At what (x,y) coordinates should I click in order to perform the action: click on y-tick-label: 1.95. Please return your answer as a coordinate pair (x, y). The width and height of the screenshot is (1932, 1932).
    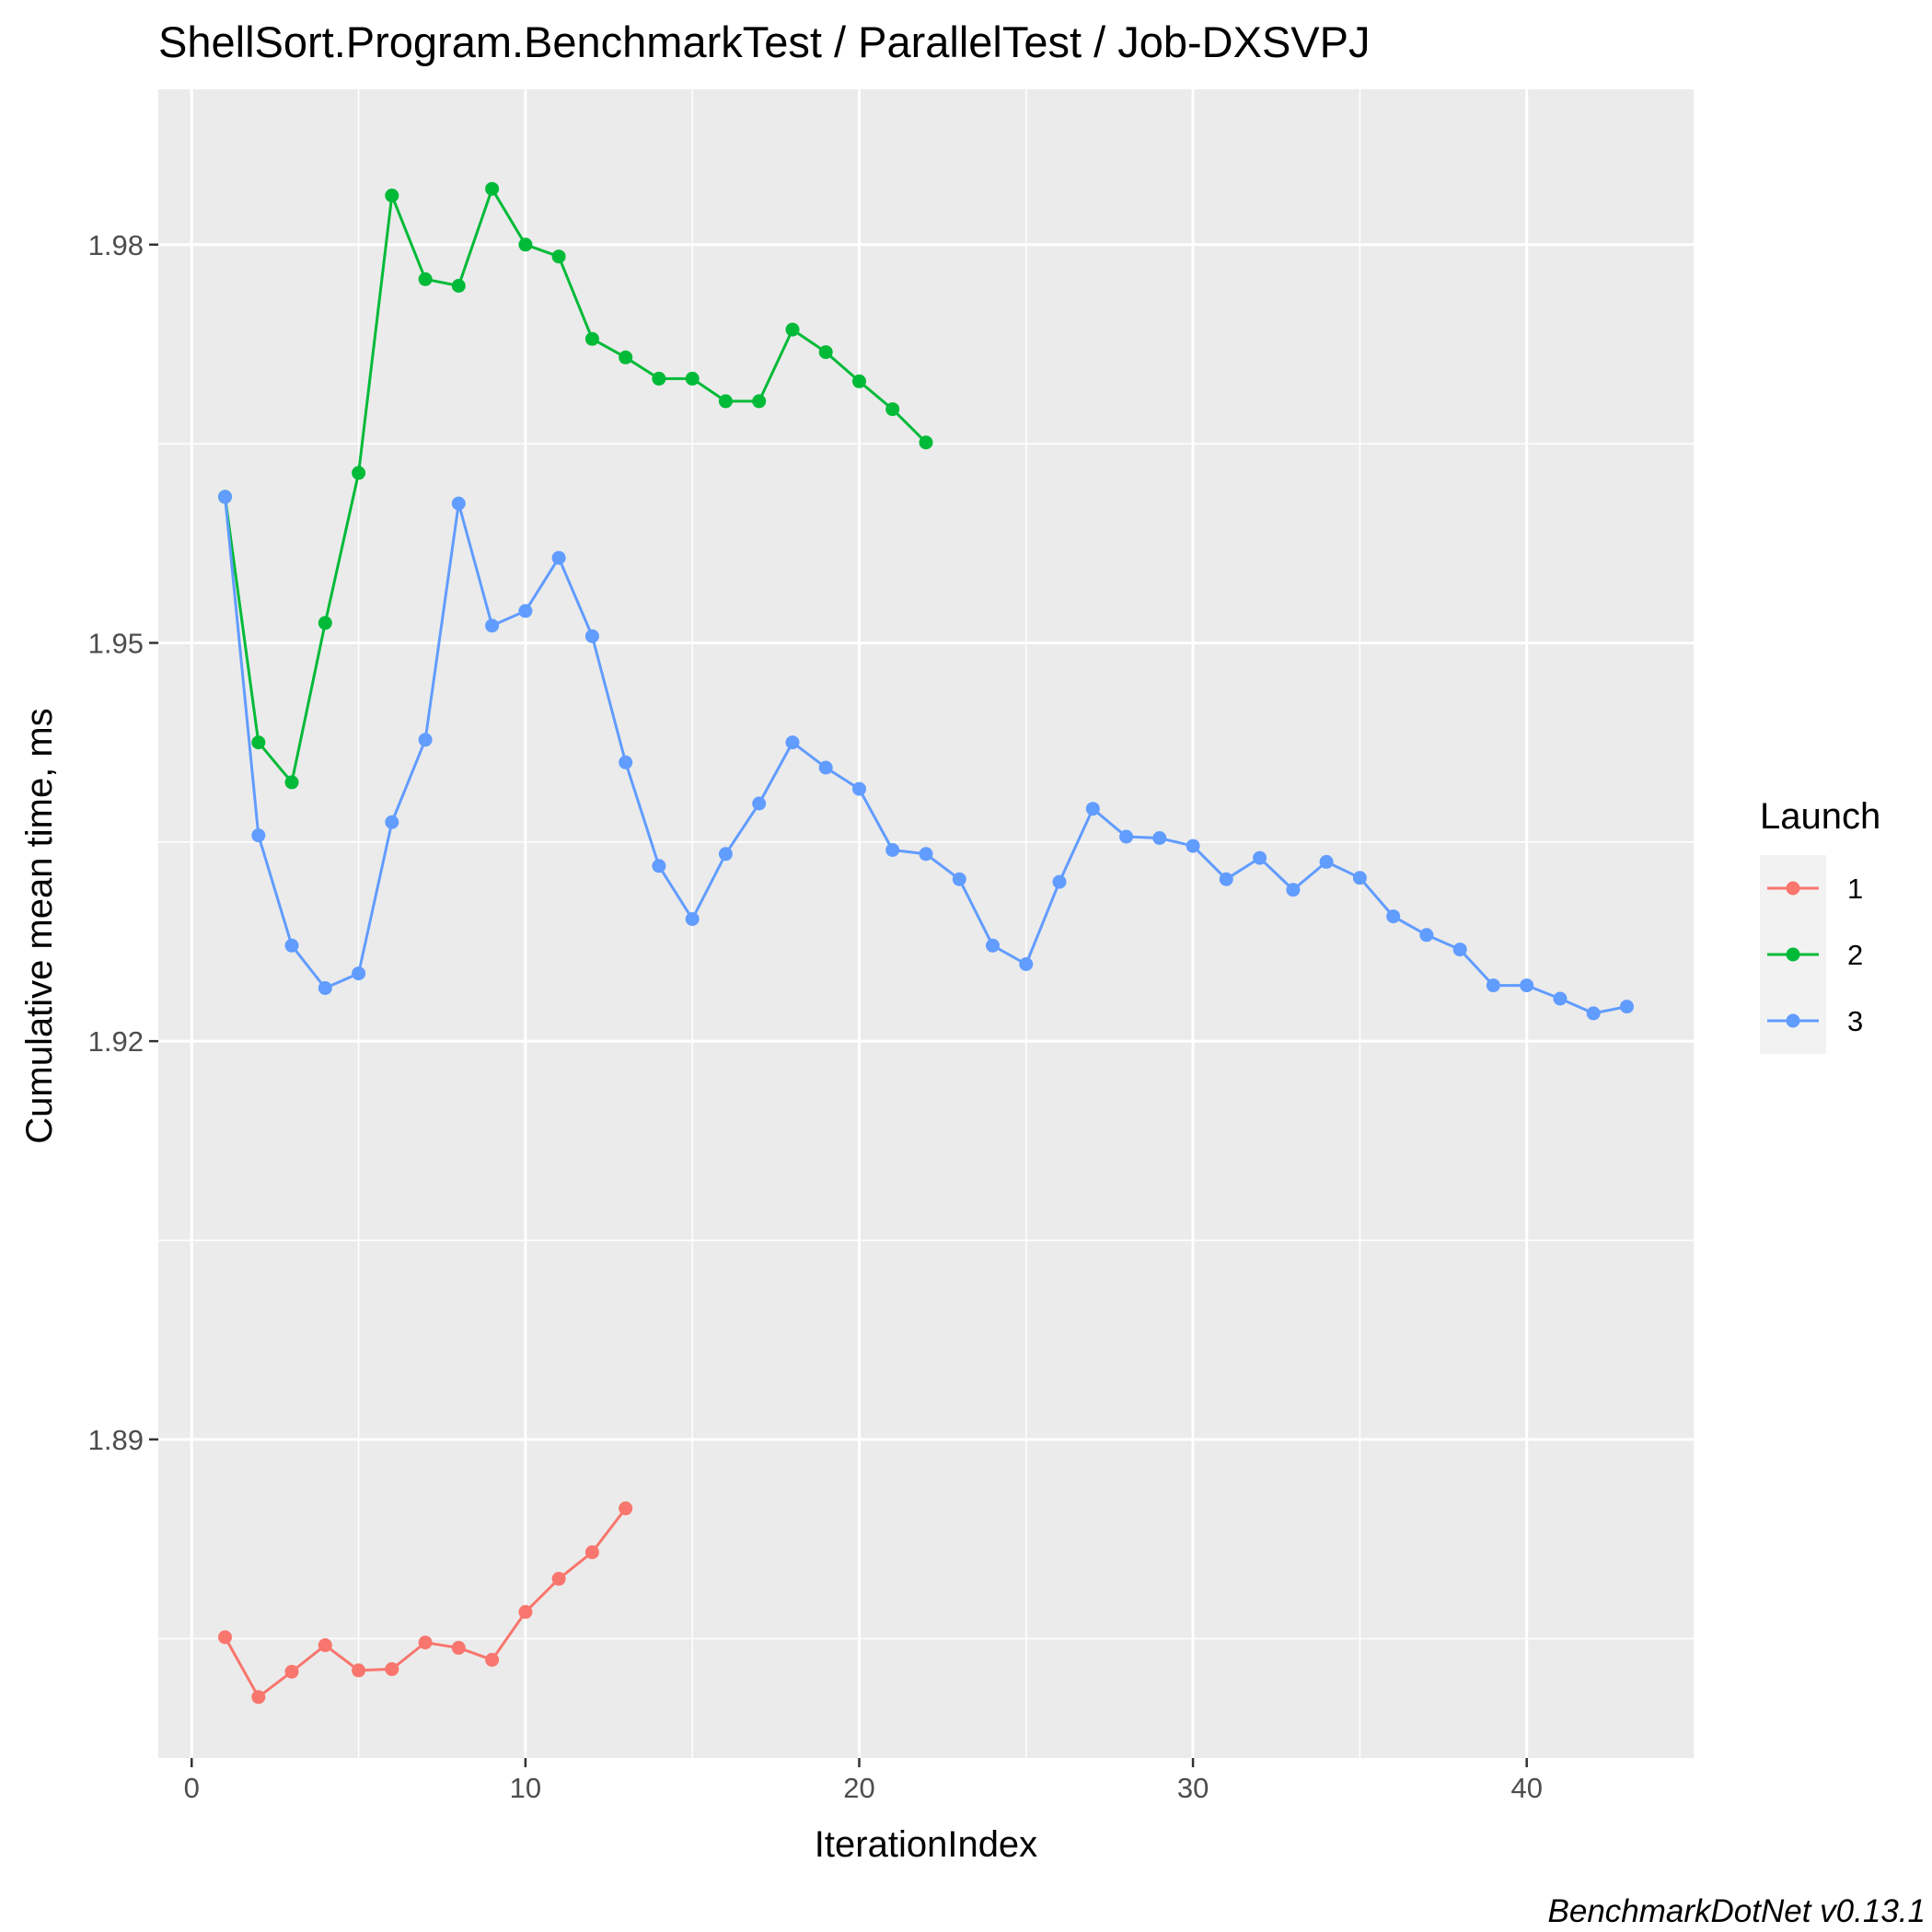
    Looking at the image, I should click on (116, 643).